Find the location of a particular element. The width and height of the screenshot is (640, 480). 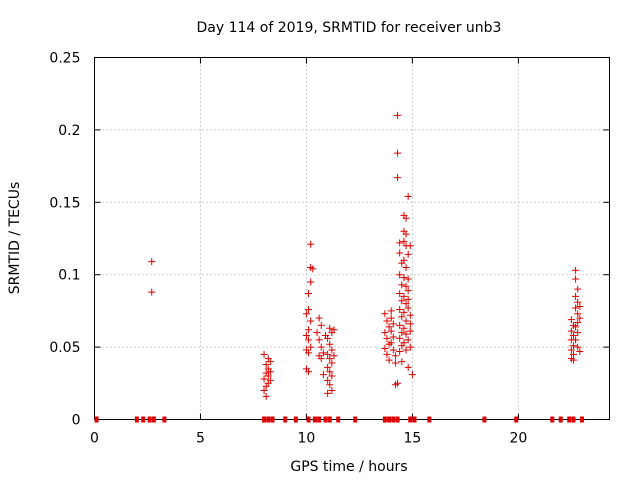

x-tick-label: 5 is located at coordinates (200, 439).